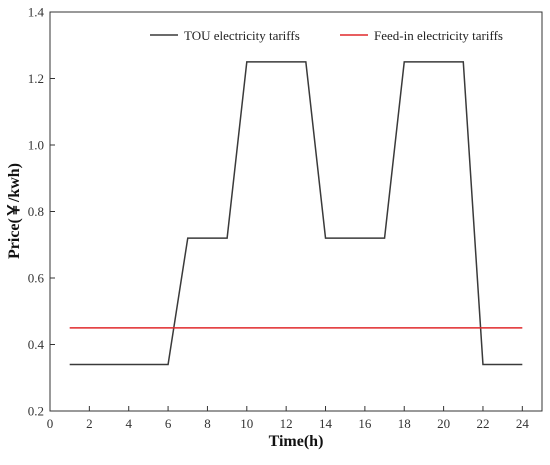 The width and height of the screenshot is (550, 465). Describe the element at coordinates (36, 411) in the screenshot. I see `y-tick-label: 0.2` at that location.